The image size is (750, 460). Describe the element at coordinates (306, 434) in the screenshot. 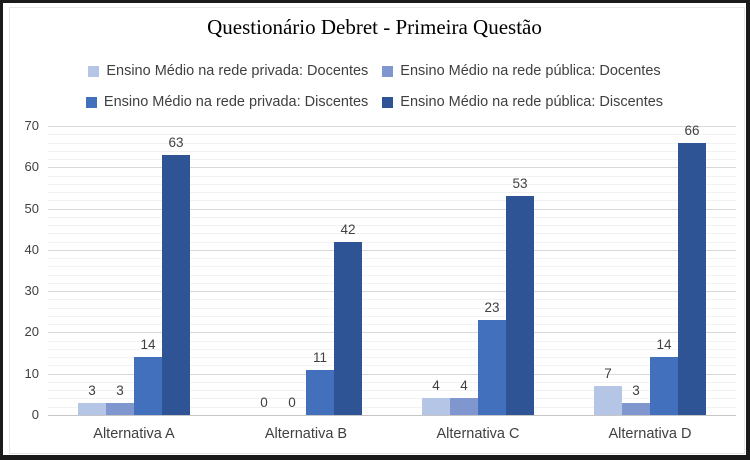

I see `category-label: Alternativa B` at that location.